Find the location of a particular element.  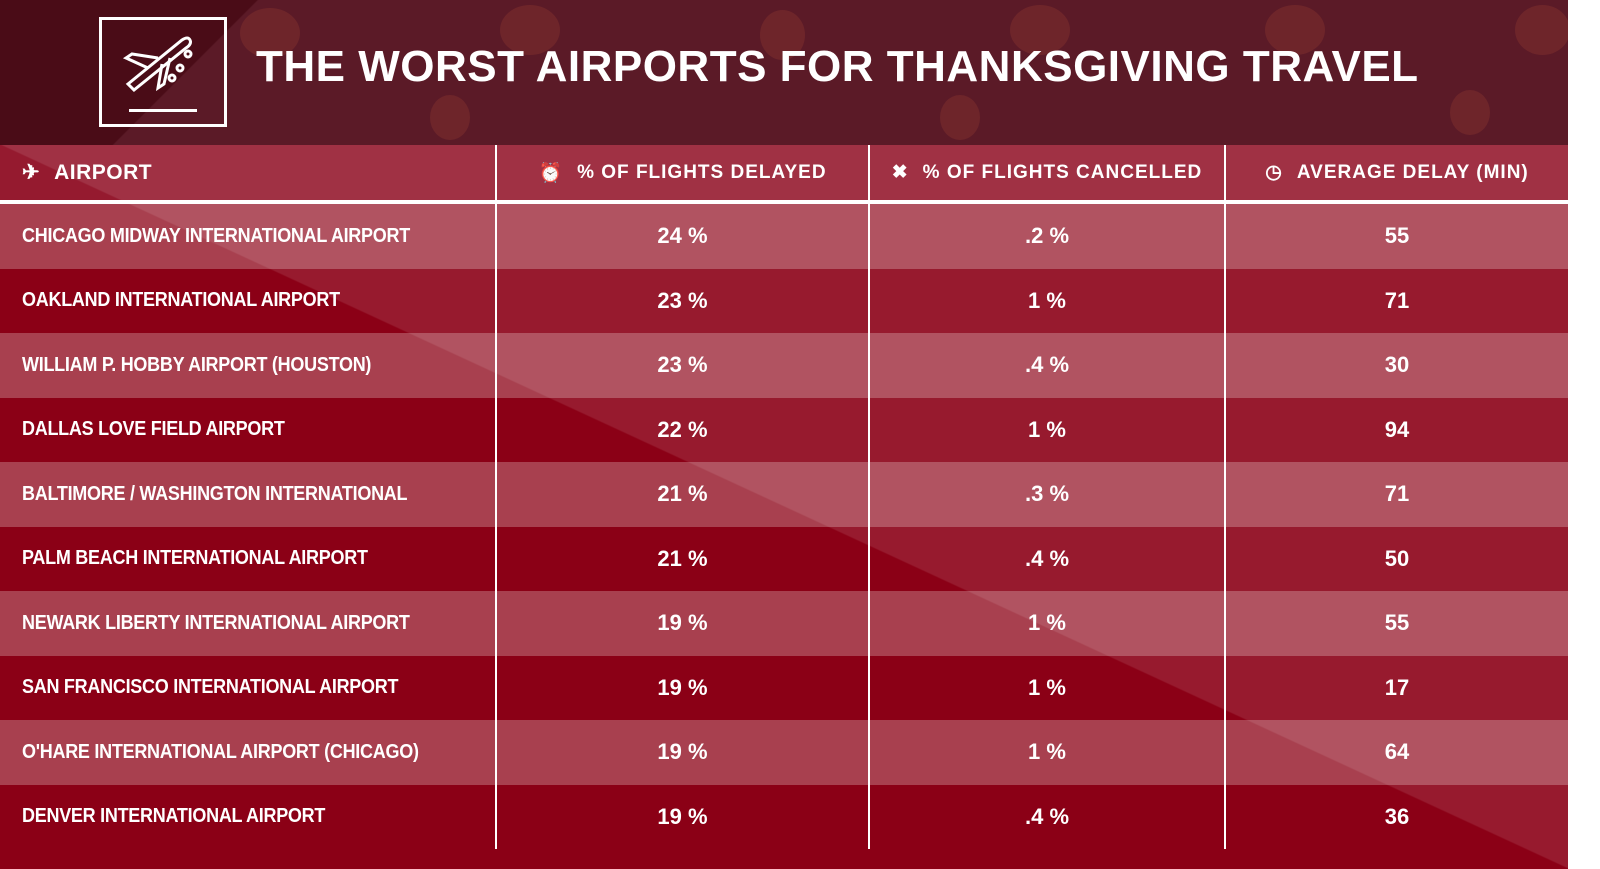

clock-icon: ◷ is located at coordinates (1274, 172).